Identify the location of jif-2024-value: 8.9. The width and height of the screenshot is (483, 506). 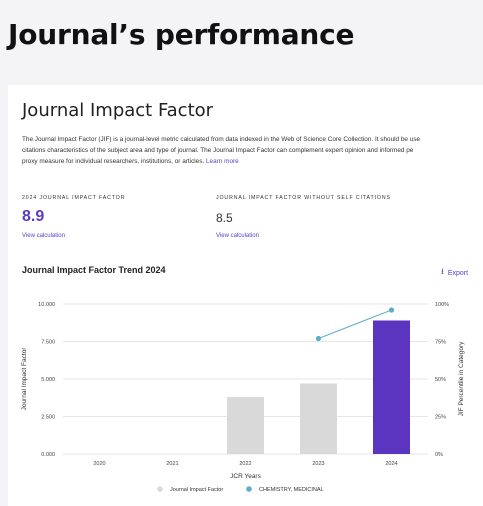
(33, 216).